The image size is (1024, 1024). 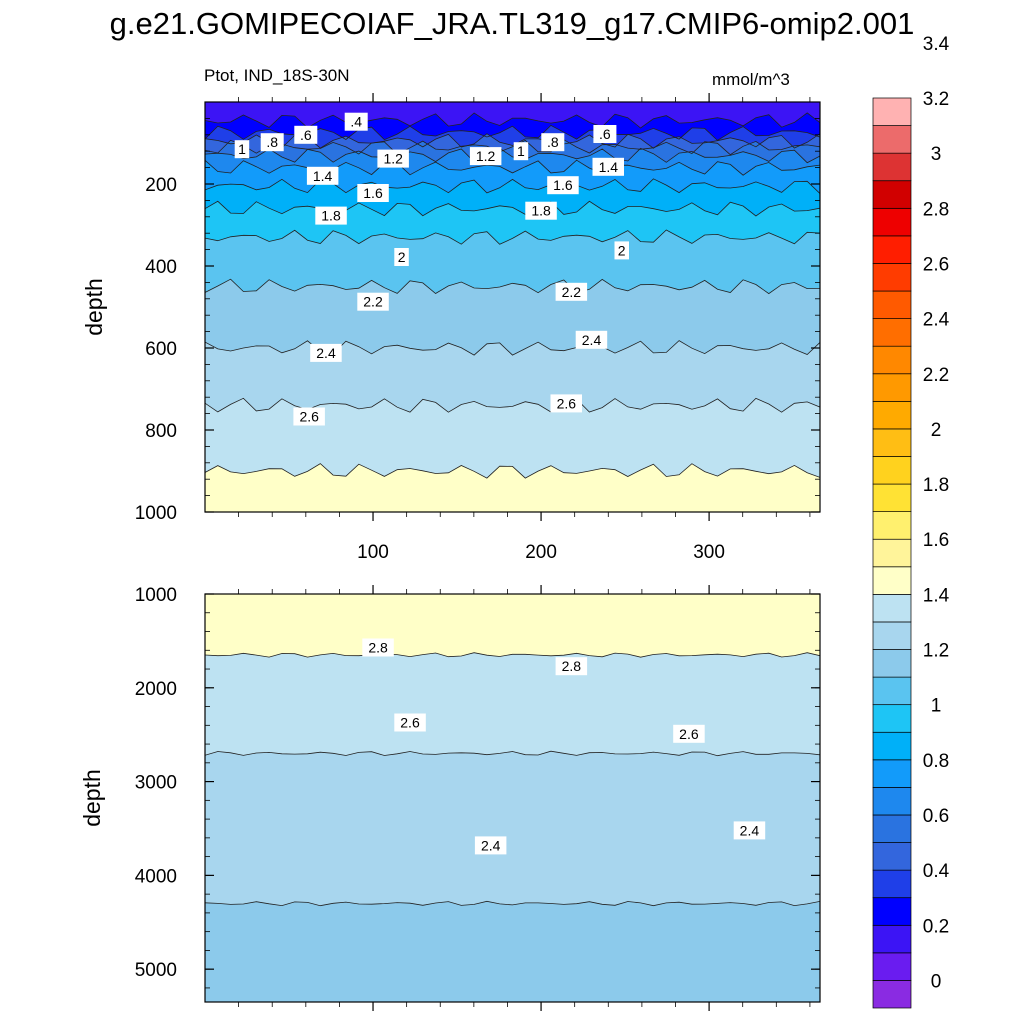 I want to click on upper-contour-label: 1.6, so click(x=373, y=193).